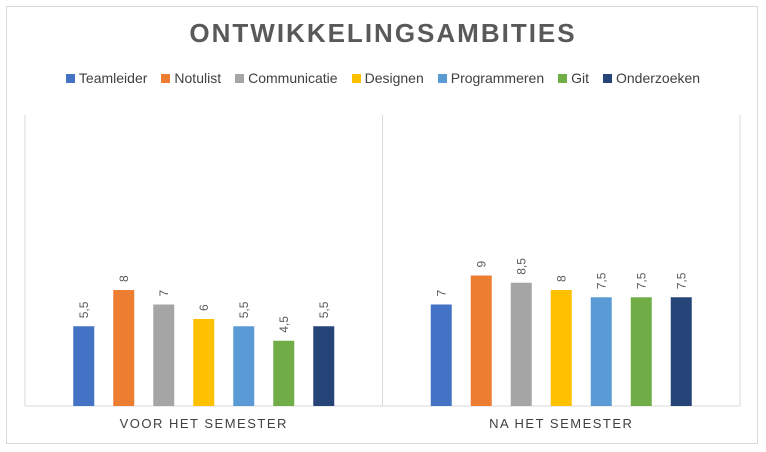  I want to click on legend-label: Designen, so click(394, 78).